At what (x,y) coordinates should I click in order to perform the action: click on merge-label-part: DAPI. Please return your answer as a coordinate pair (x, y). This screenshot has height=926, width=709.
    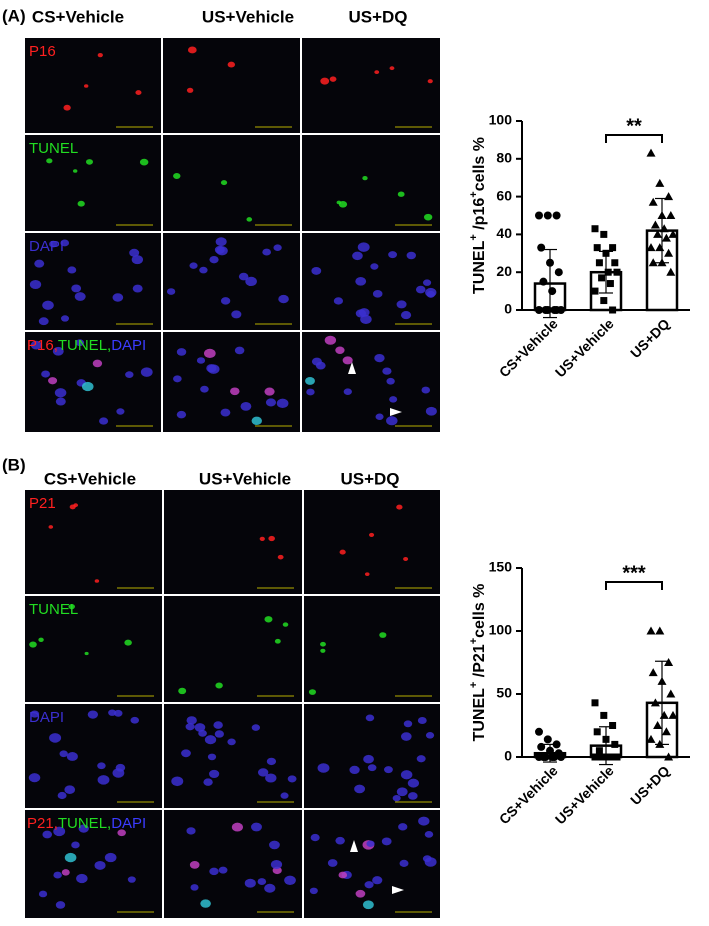
    Looking at the image, I should click on (128, 823).